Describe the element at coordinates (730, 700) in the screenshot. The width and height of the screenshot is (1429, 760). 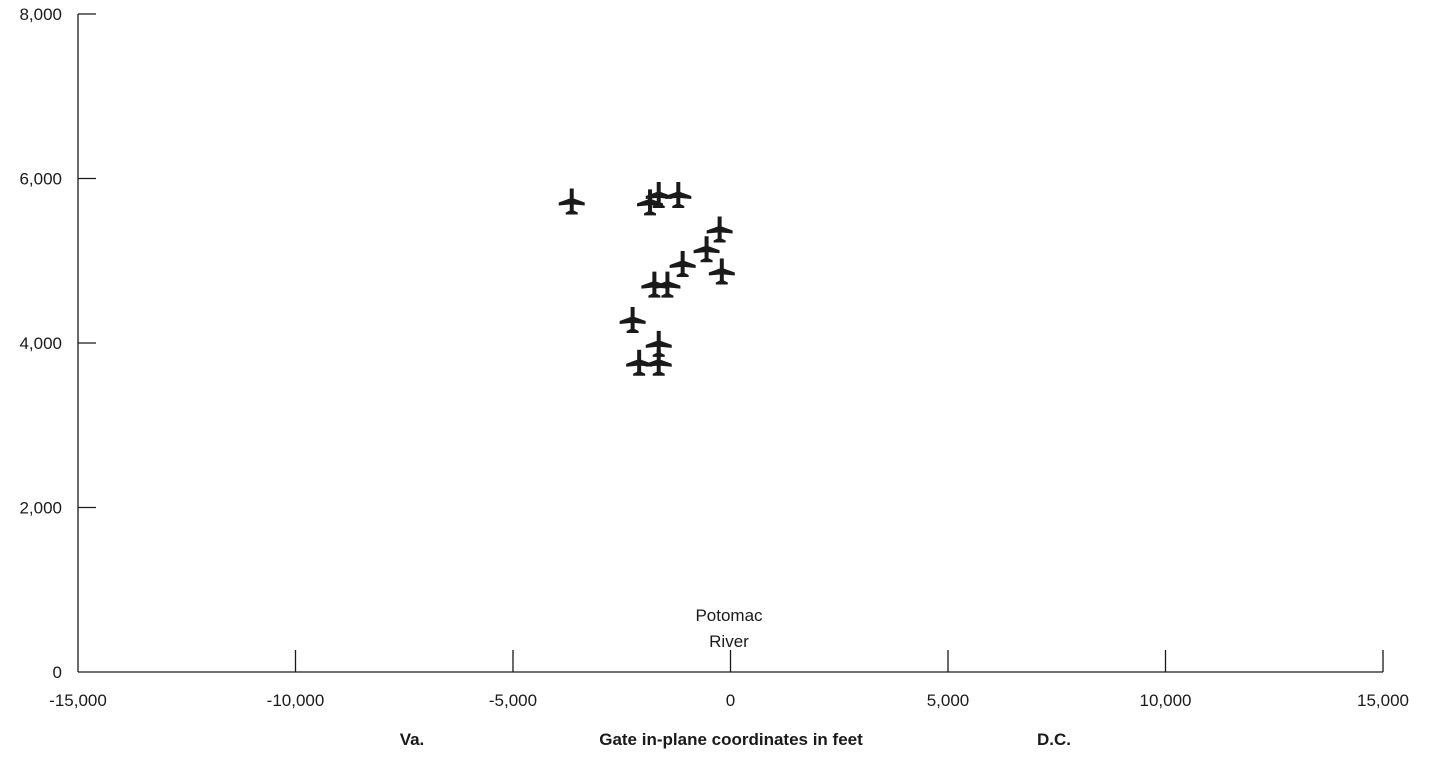
I see `x-tick-label: 0` at that location.